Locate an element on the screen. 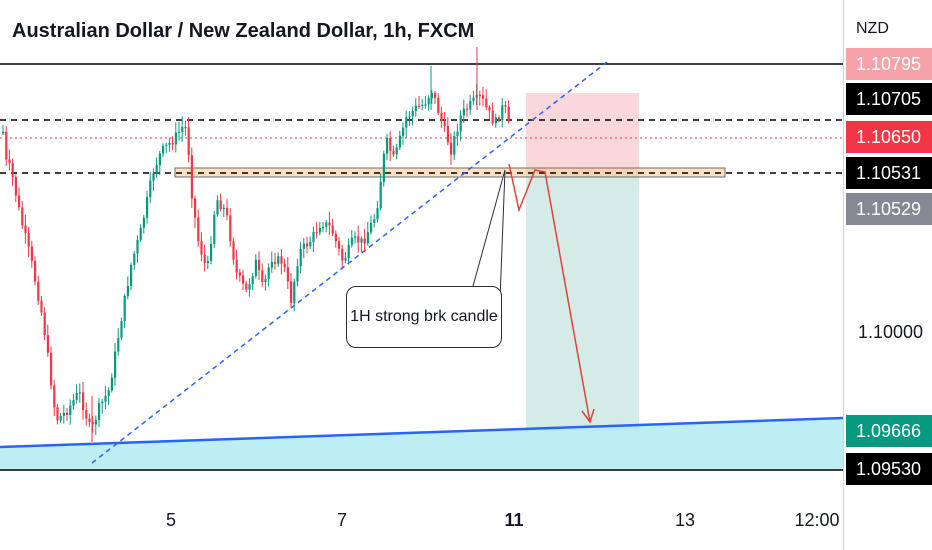 This screenshot has height=550, width=932. time-tick: 13 is located at coordinates (685, 520).